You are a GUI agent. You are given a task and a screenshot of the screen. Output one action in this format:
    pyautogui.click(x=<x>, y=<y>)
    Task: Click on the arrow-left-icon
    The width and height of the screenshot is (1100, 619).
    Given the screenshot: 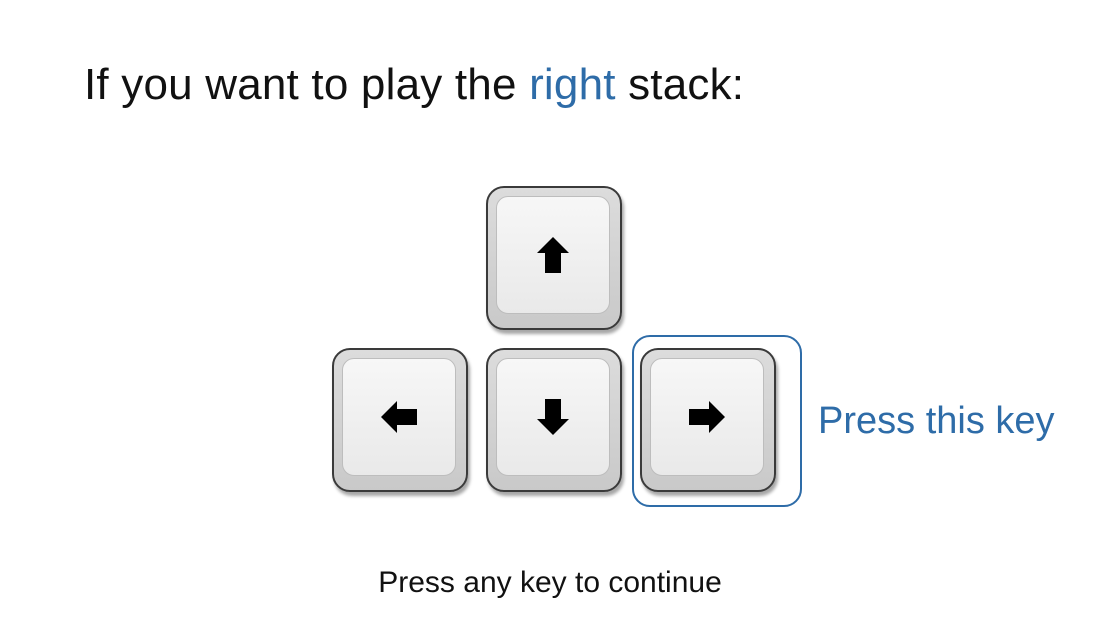 What is the action you would take?
    pyautogui.click(x=399, y=417)
    